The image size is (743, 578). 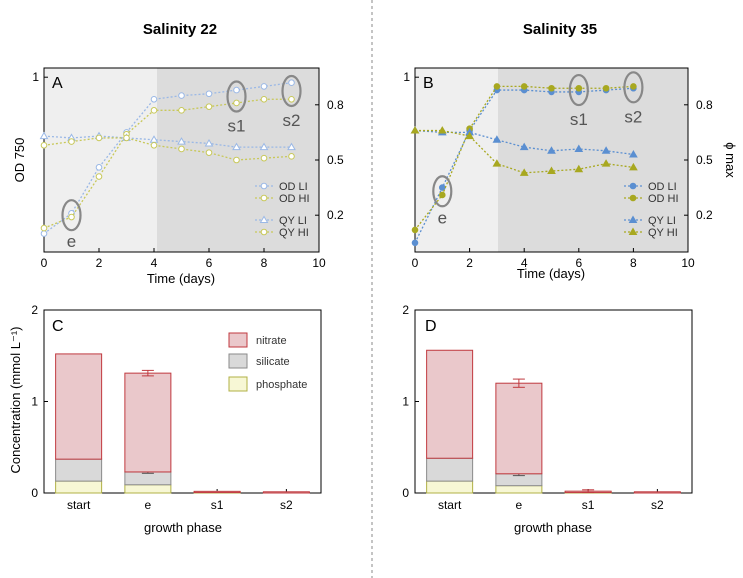 I want to click on panel-b-annotation-label-s2: s2, so click(x=633, y=116).